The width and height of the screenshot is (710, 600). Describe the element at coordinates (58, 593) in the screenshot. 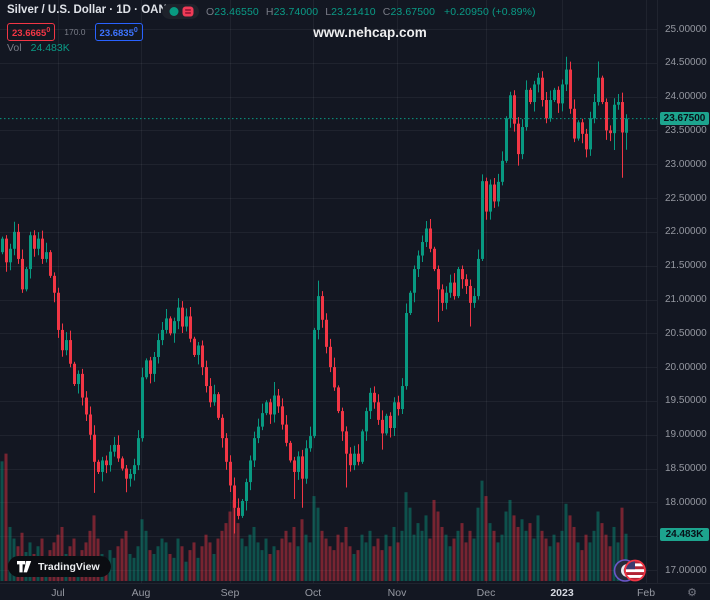

I see `time-axis-label: Jul` at that location.